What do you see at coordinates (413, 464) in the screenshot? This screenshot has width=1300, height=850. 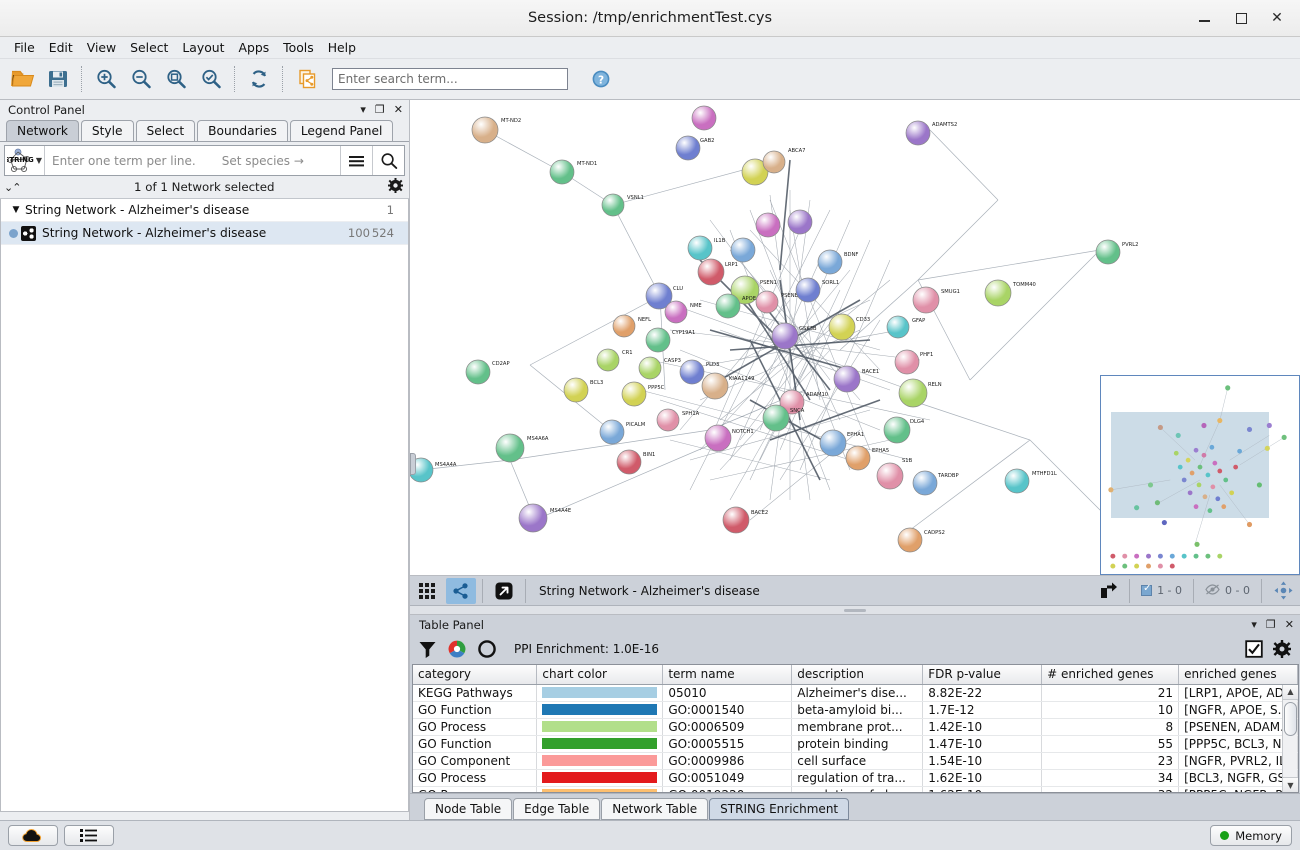 I see `view-drag-handle` at bounding box center [413, 464].